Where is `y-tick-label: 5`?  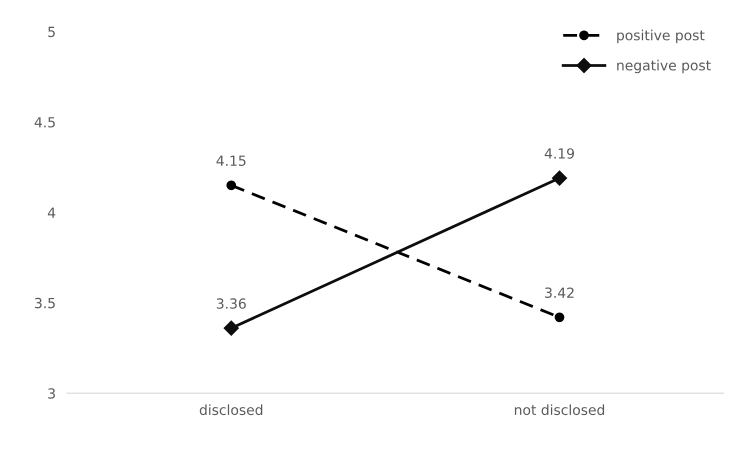 y-tick-label: 5 is located at coordinates (51, 32).